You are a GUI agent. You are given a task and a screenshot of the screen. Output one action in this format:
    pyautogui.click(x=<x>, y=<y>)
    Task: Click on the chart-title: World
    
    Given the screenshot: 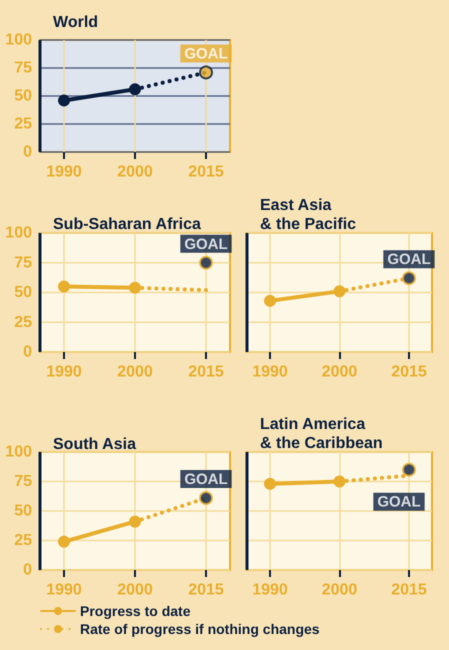 What is the action you would take?
    pyautogui.click(x=75, y=22)
    